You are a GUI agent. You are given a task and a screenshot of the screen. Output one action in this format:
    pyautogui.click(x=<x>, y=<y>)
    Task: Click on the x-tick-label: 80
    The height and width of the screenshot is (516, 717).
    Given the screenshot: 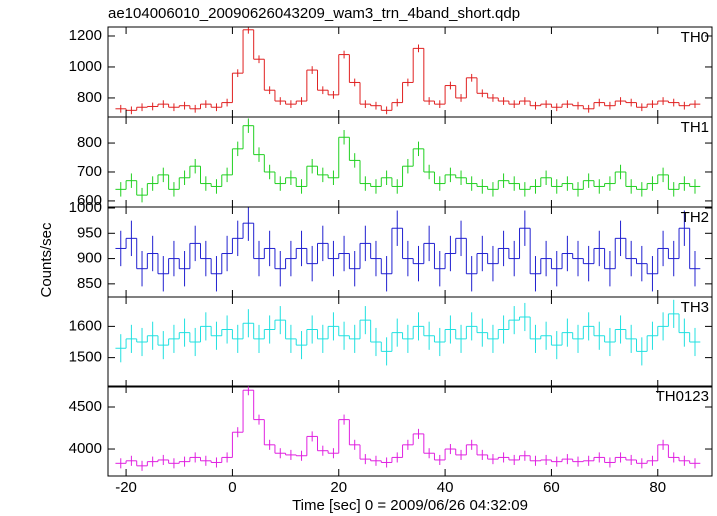 What is the action you would take?
    pyautogui.click(x=657, y=487)
    